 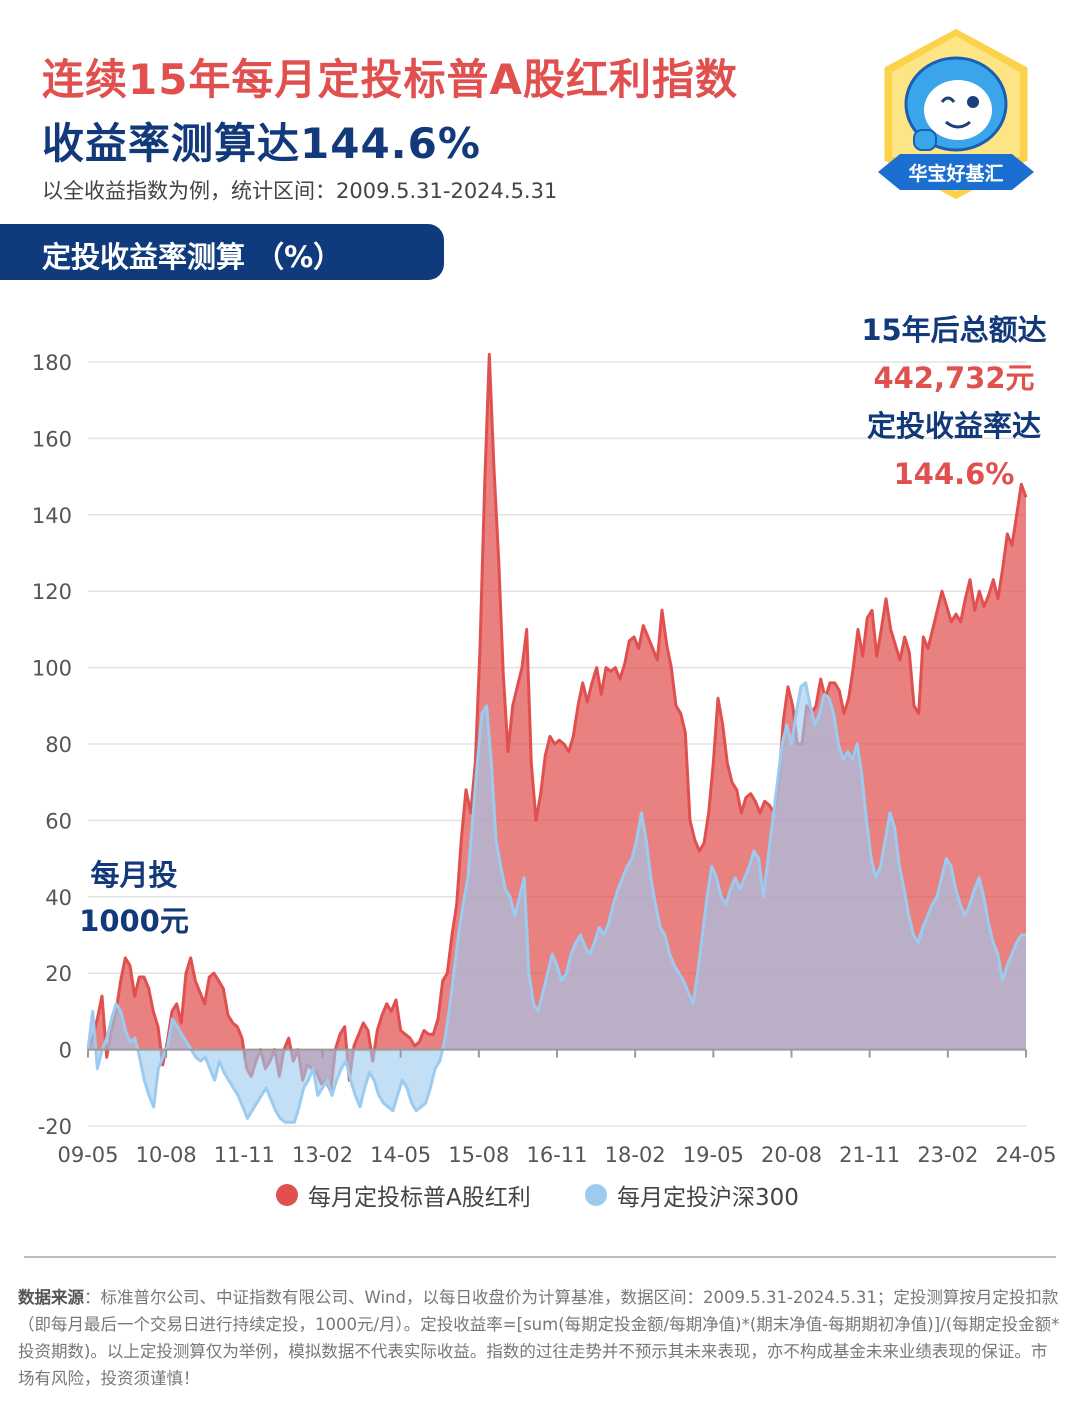 What do you see at coordinates (947, 1155) in the screenshot?
I see `x-tick-label: 23-02` at bounding box center [947, 1155].